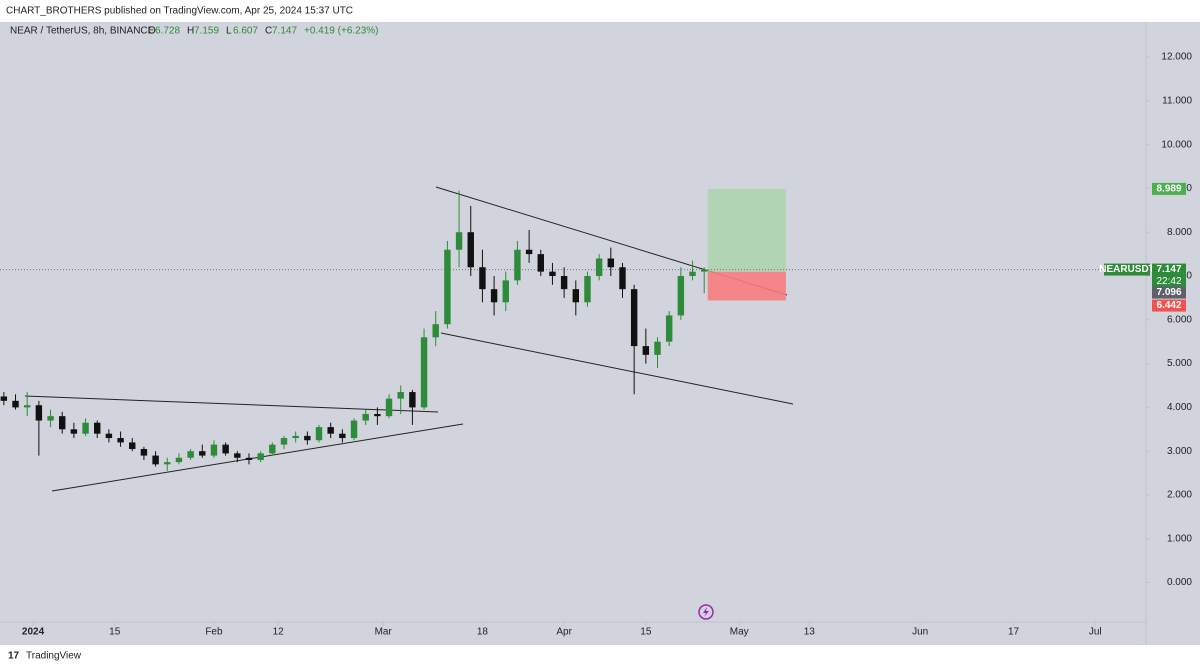 The width and height of the screenshot is (1200, 668). I want to click on target-zone, so click(746, 230).